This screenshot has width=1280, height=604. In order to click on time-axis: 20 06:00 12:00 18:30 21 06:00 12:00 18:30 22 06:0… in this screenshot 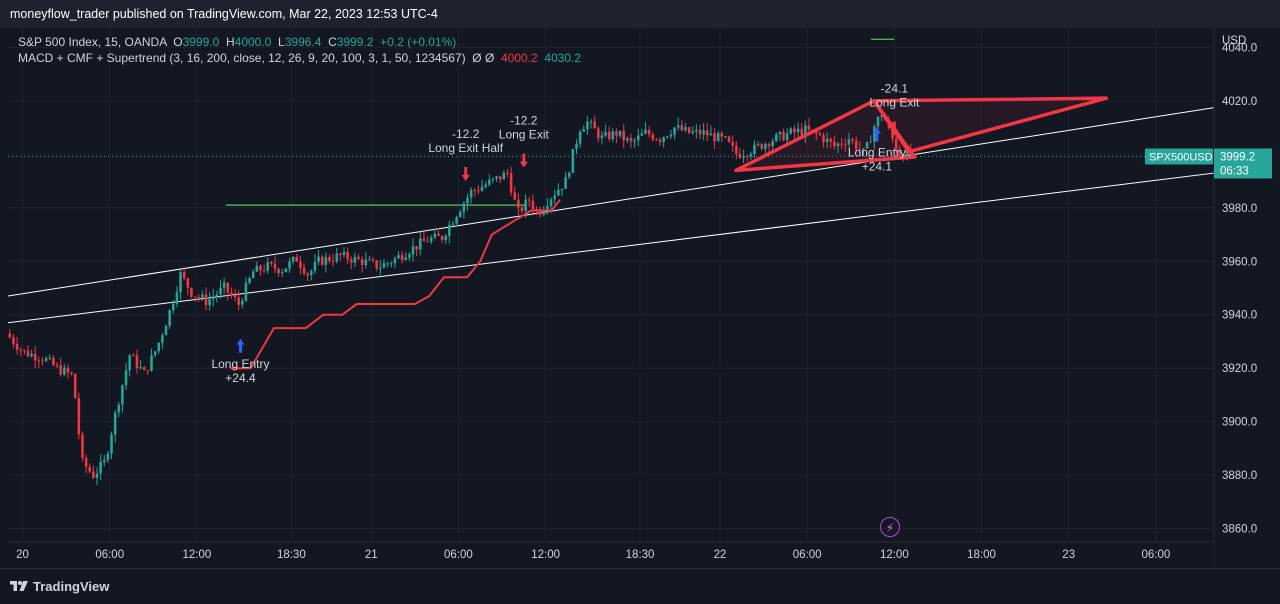, I will do `click(611, 554)`.